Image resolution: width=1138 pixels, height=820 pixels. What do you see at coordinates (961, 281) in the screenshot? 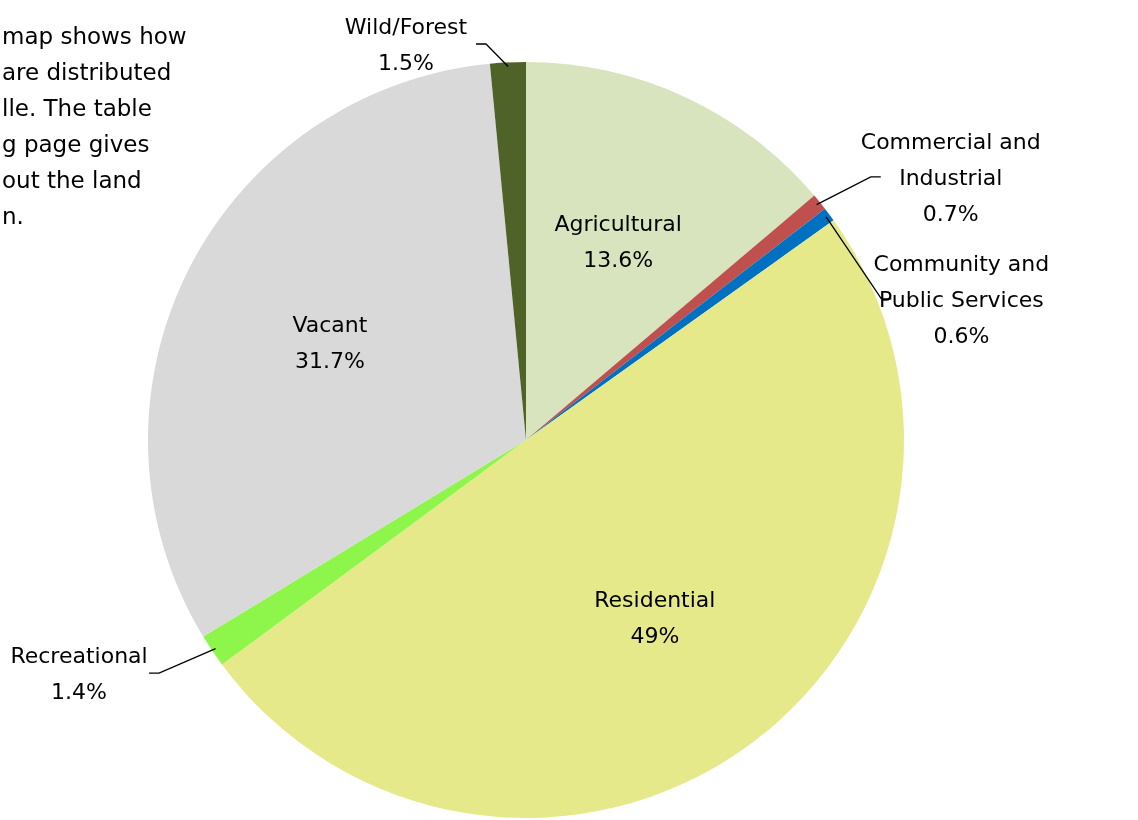
I see `slice-label: Community and Public Services` at bounding box center [961, 281].